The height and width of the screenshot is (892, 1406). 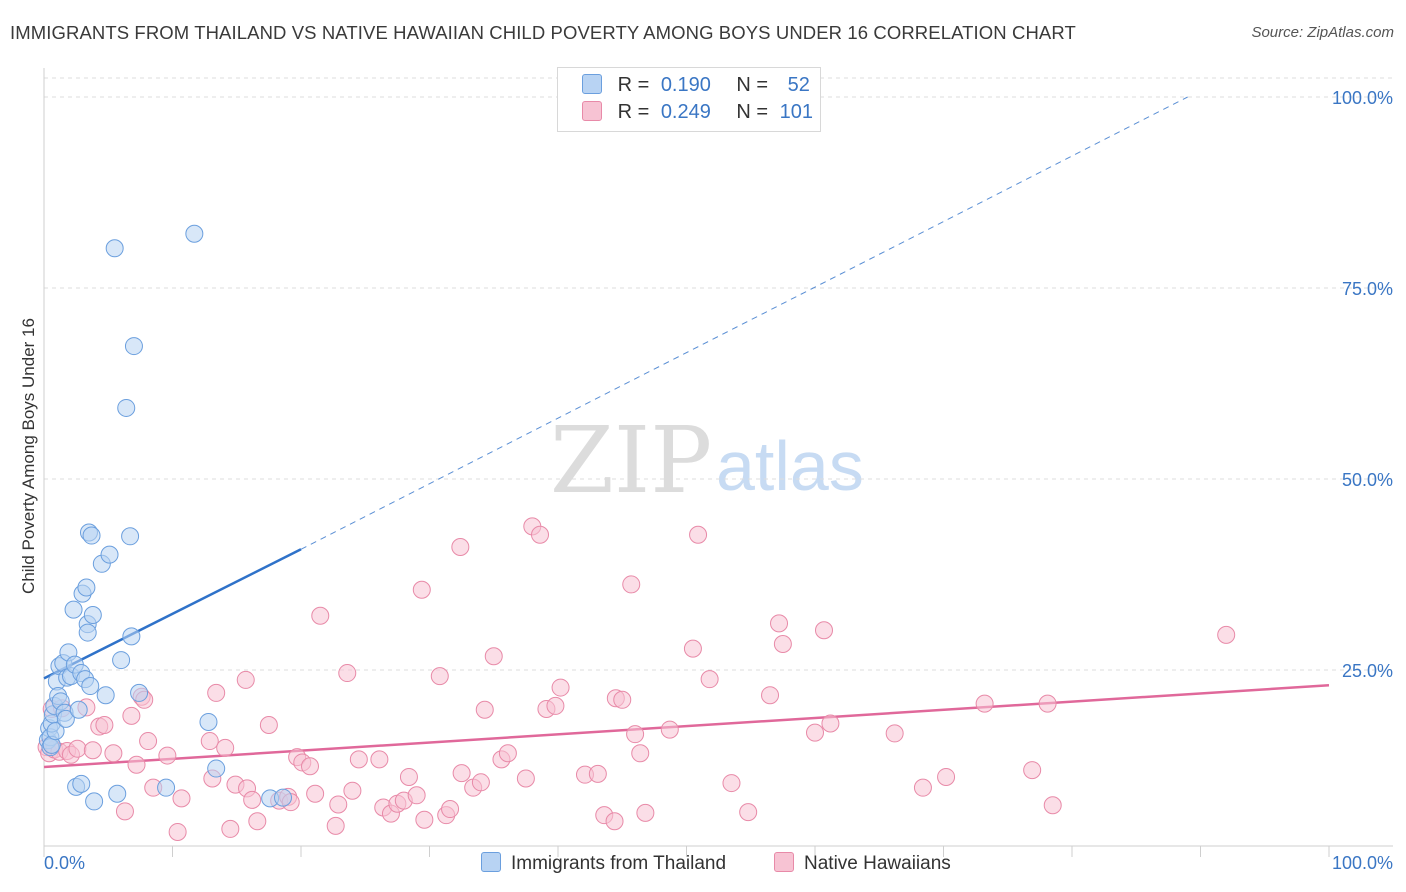 I want to click on legend-item-thailand: Immigrants from Thailand, so click(x=603, y=863).